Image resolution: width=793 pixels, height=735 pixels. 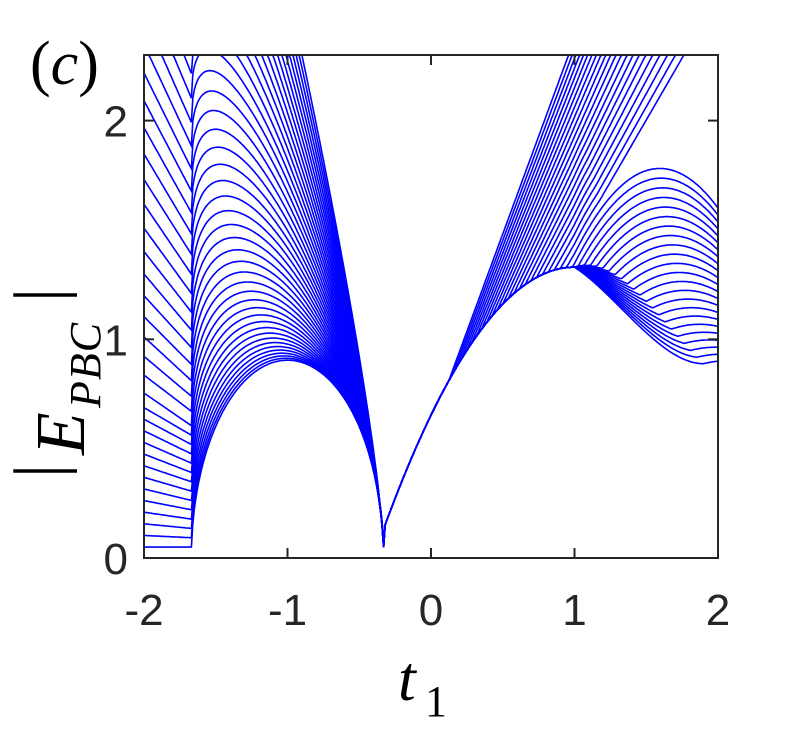 What do you see at coordinates (116, 559) in the screenshot?
I see `y-tick-label: 0` at bounding box center [116, 559].